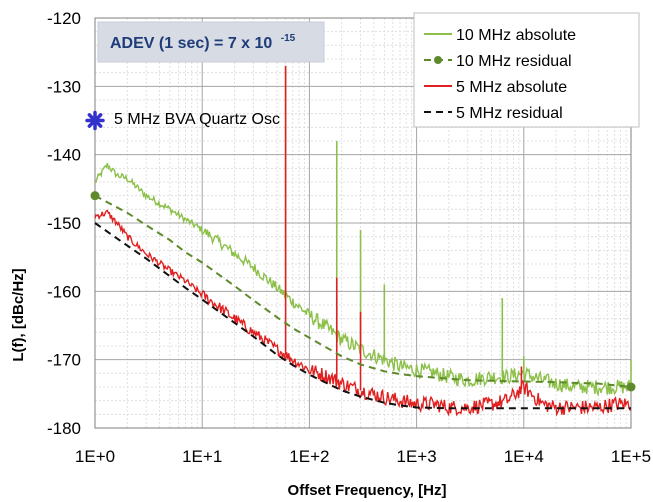 This screenshot has height=502, width=653. I want to click on x-axis-title: Offset Frequency, [Hz], so click(367, 490).